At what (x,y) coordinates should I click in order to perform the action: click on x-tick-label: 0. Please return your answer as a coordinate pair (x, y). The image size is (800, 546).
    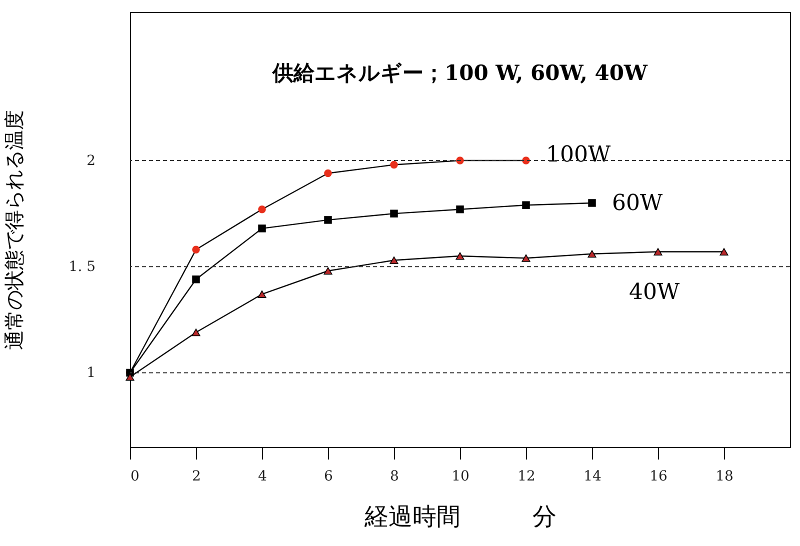
    Looking at the image, I should click on (135, 476).